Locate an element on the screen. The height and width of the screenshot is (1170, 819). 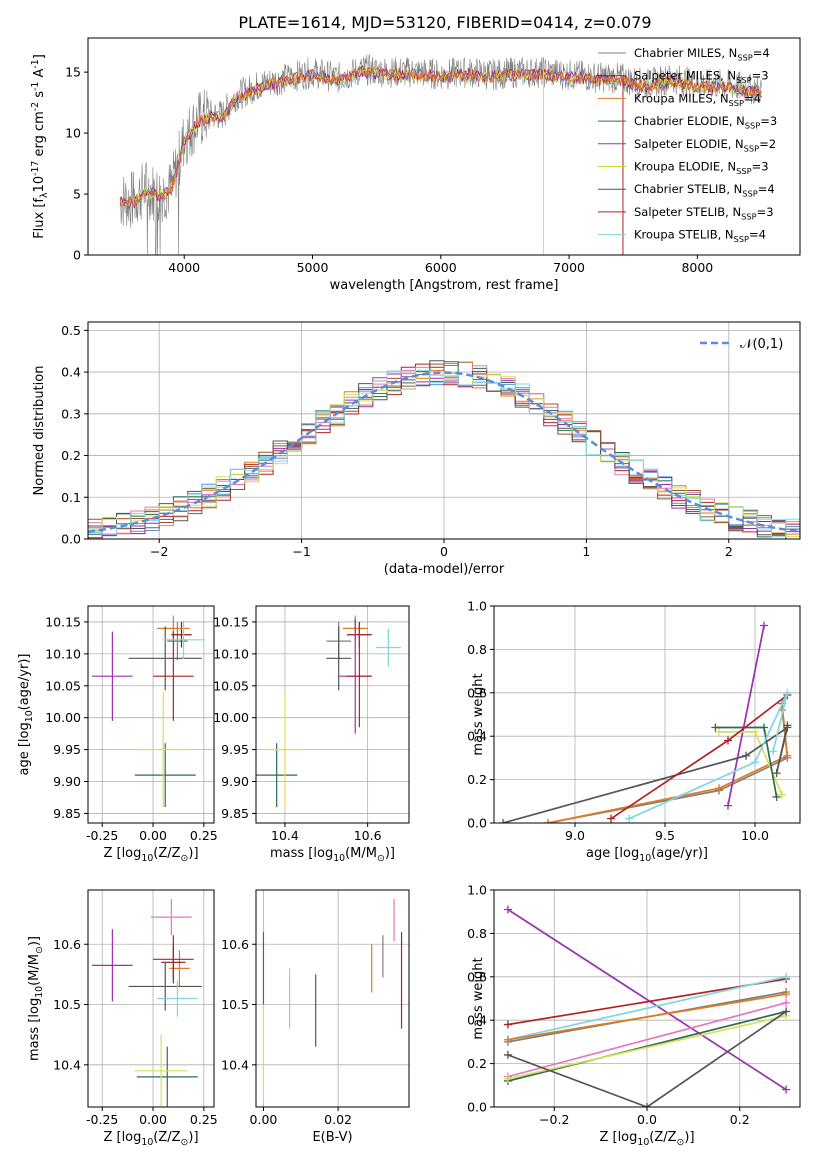
legend-label: Chabrier STELIB, NSSP=4 is located at coordinates (704, 190).